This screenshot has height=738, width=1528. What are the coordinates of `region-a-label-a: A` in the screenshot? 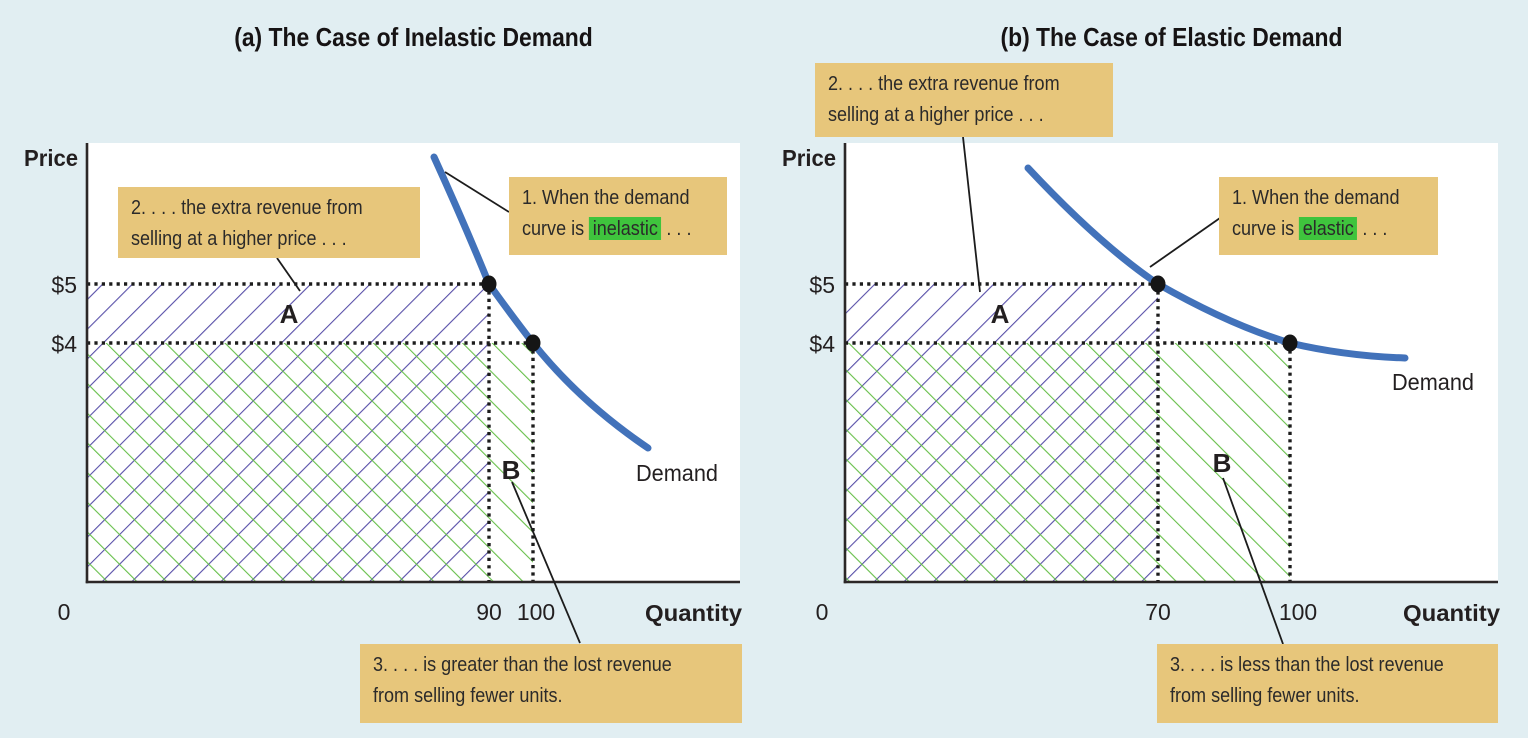 It's located at (289, 314).